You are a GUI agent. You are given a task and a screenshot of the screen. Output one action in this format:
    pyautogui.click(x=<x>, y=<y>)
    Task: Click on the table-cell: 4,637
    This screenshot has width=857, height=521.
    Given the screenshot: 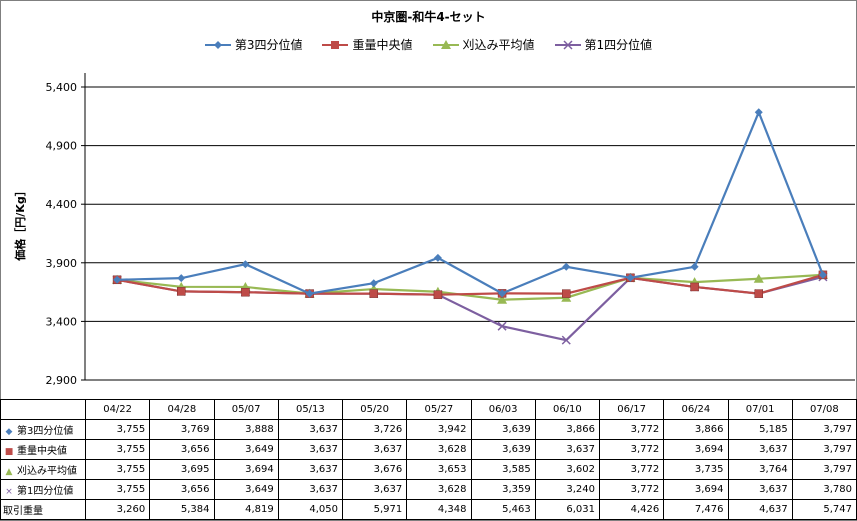 What is the action you would take?
    pyautogui.click(x=760, y=509)
    